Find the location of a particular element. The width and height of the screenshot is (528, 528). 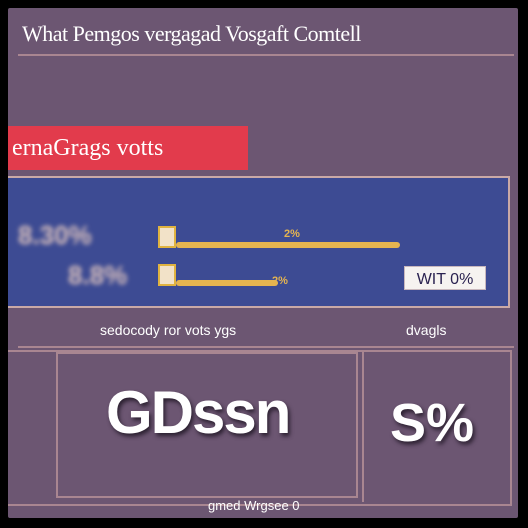

summary-divider is located at coordinates (266, 347).